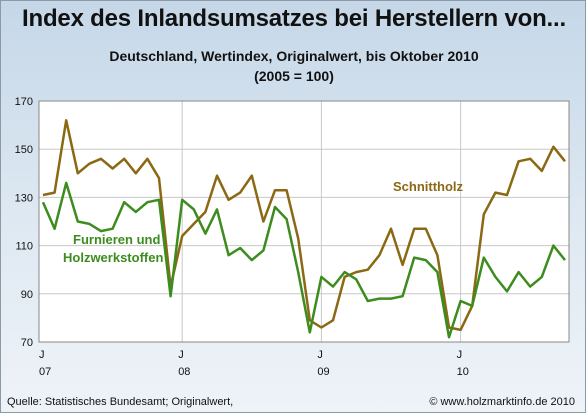 The image size is (586, 413). I want to click on x-tick-year: 10, so click(463, 372).